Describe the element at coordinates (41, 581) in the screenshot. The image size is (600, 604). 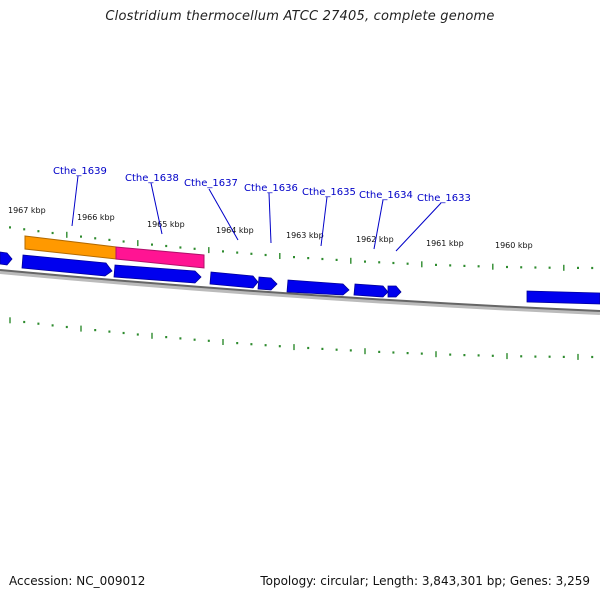
I see `accession-label: Accession:` at that location.